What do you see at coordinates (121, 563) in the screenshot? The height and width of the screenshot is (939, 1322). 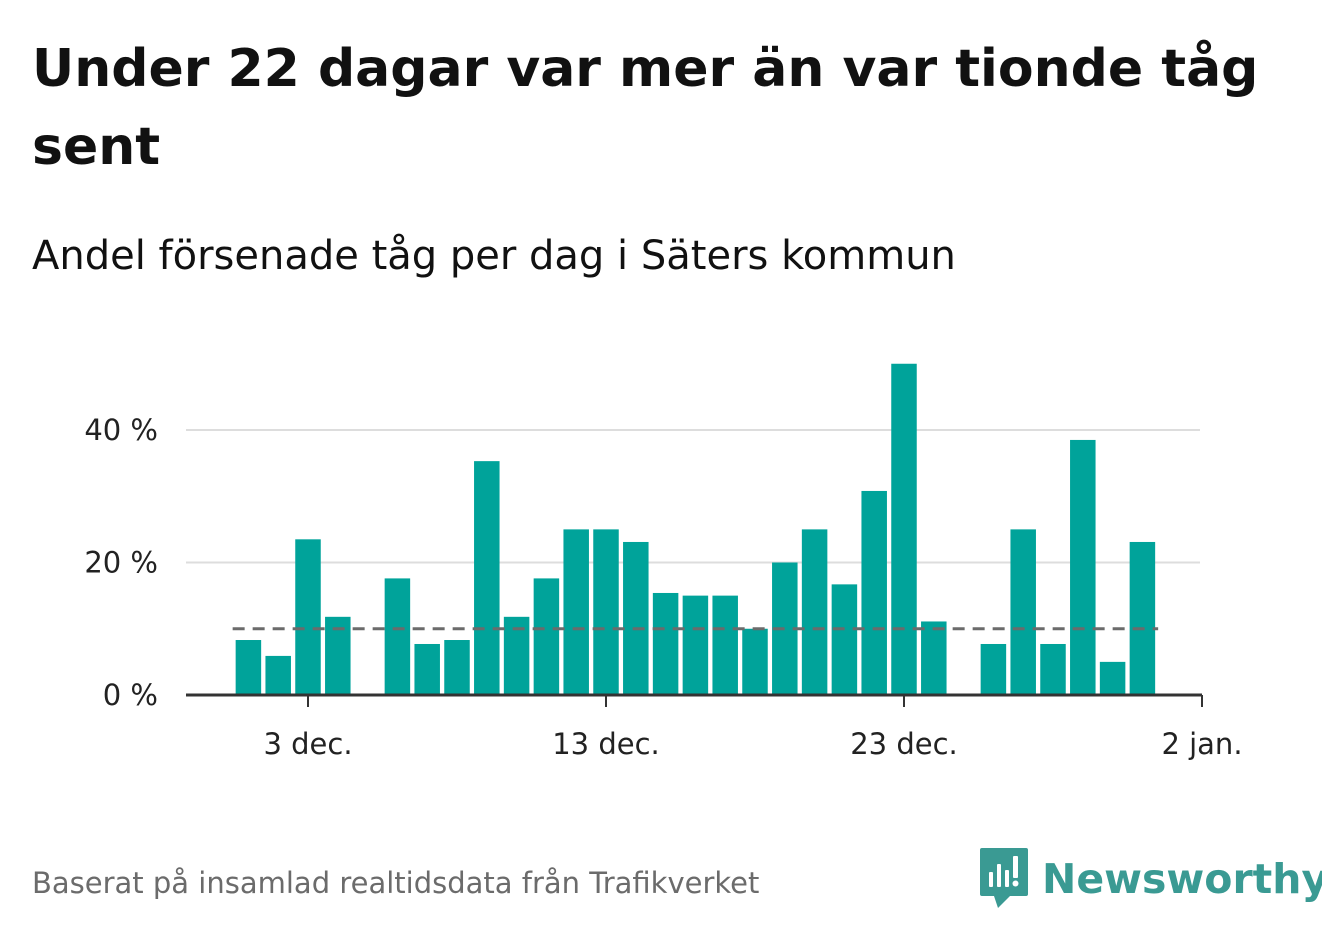 I see `y-tick-label: 20 %` at bounding box center [121, 563].